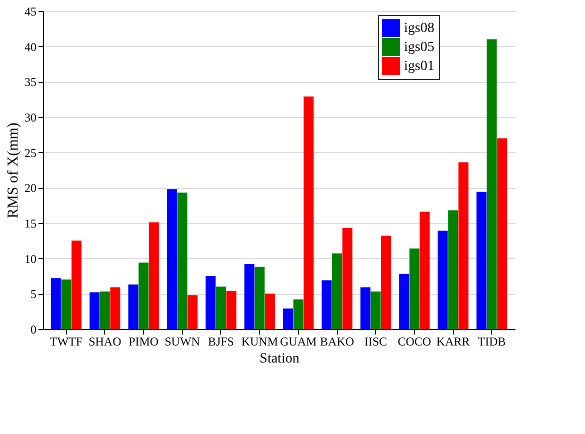 The height and width of the screenshot is (434, 585). I want to click on x-tick-label: PIMO, so click(143, 341).